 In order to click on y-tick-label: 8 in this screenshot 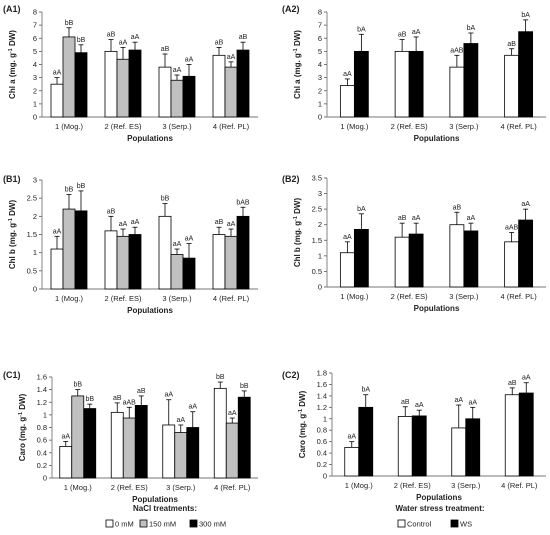, I will do `click(320, 12)`.